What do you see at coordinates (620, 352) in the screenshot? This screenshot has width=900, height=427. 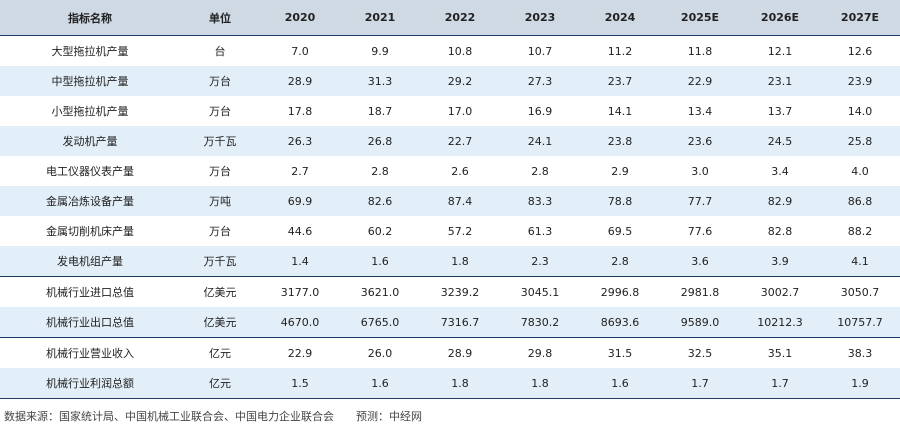 I see `row-value-cell: 31.5` at bounding box center [620, 352].